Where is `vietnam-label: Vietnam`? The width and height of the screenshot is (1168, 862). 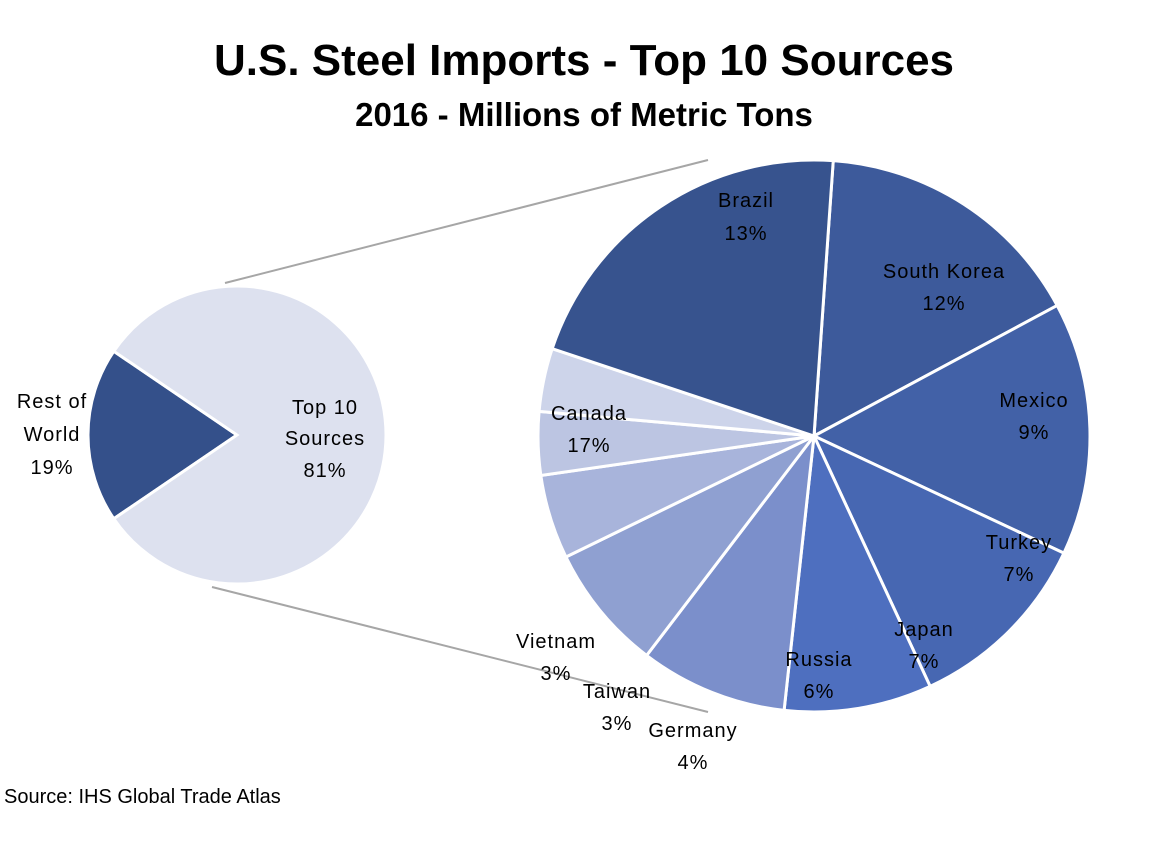 vietnam-label: Vietnam is located at coordinates (556, 642).